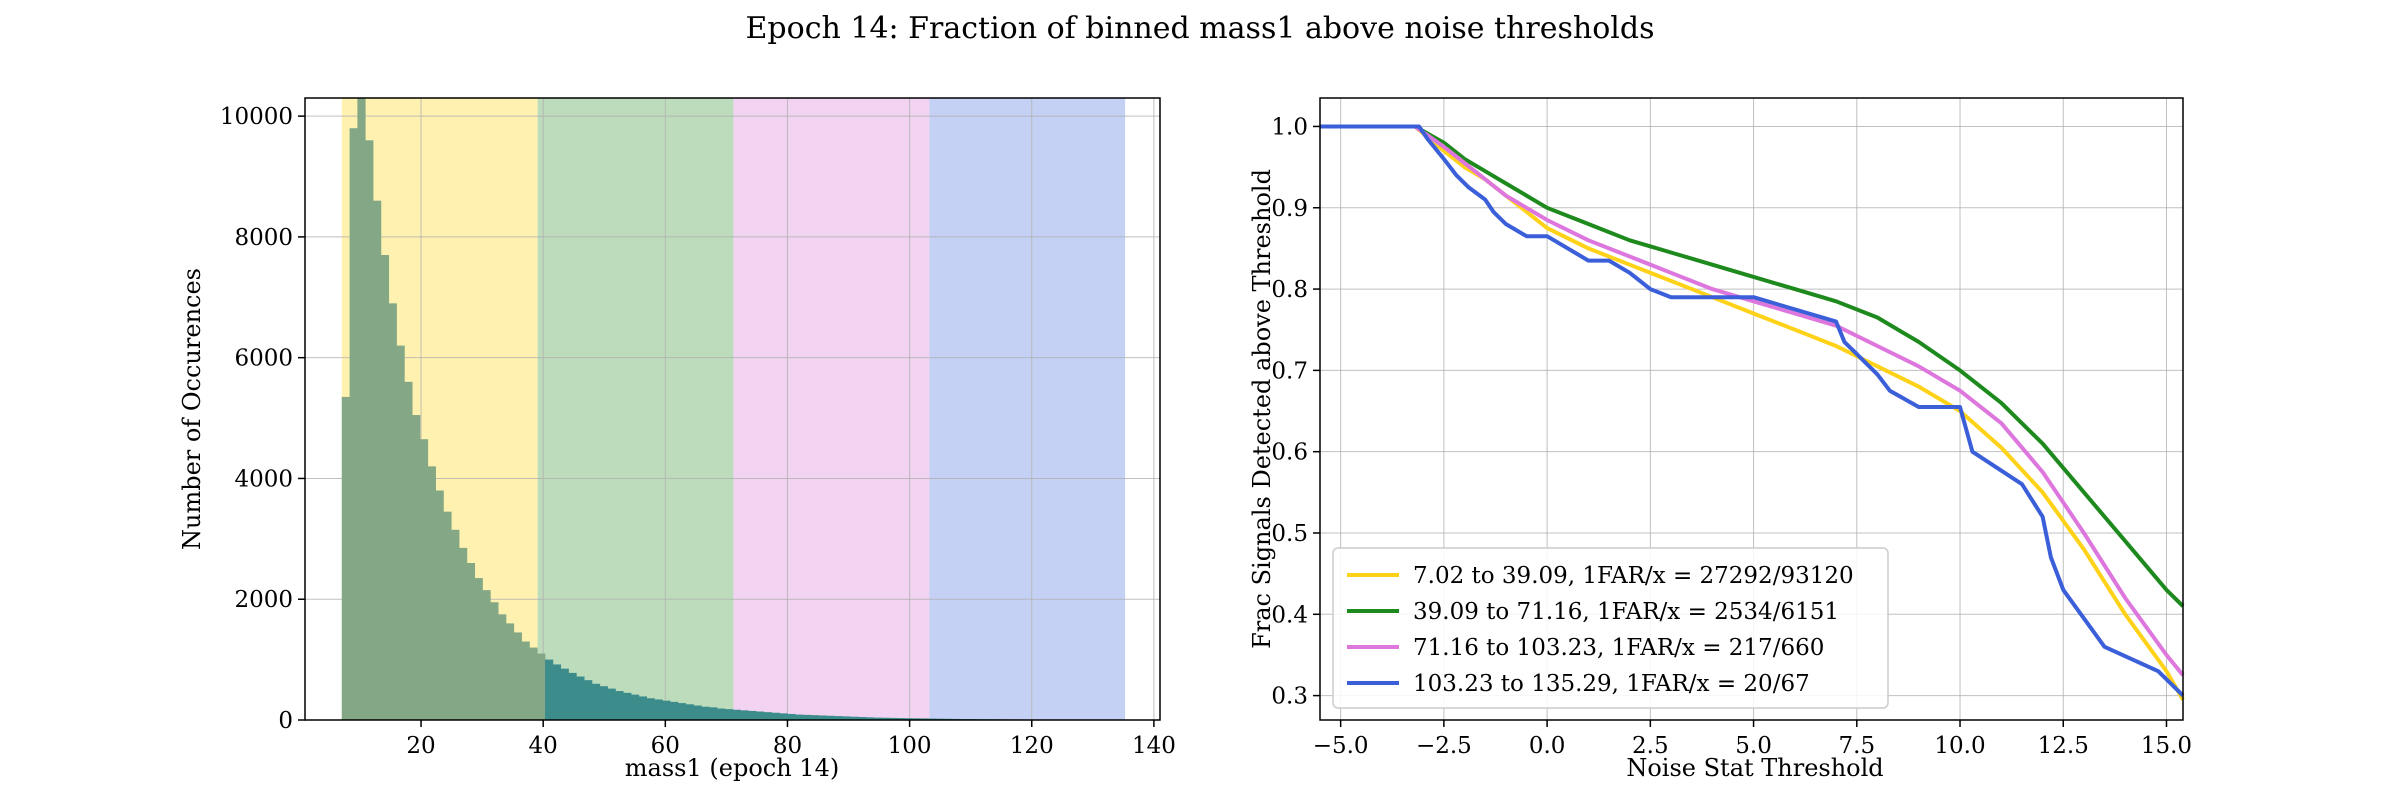 The image size is (2400, 800). Describe the element at coordinates (285, 721) in the screenshot. I see `histogram-y-tick-label: 0` at that location.